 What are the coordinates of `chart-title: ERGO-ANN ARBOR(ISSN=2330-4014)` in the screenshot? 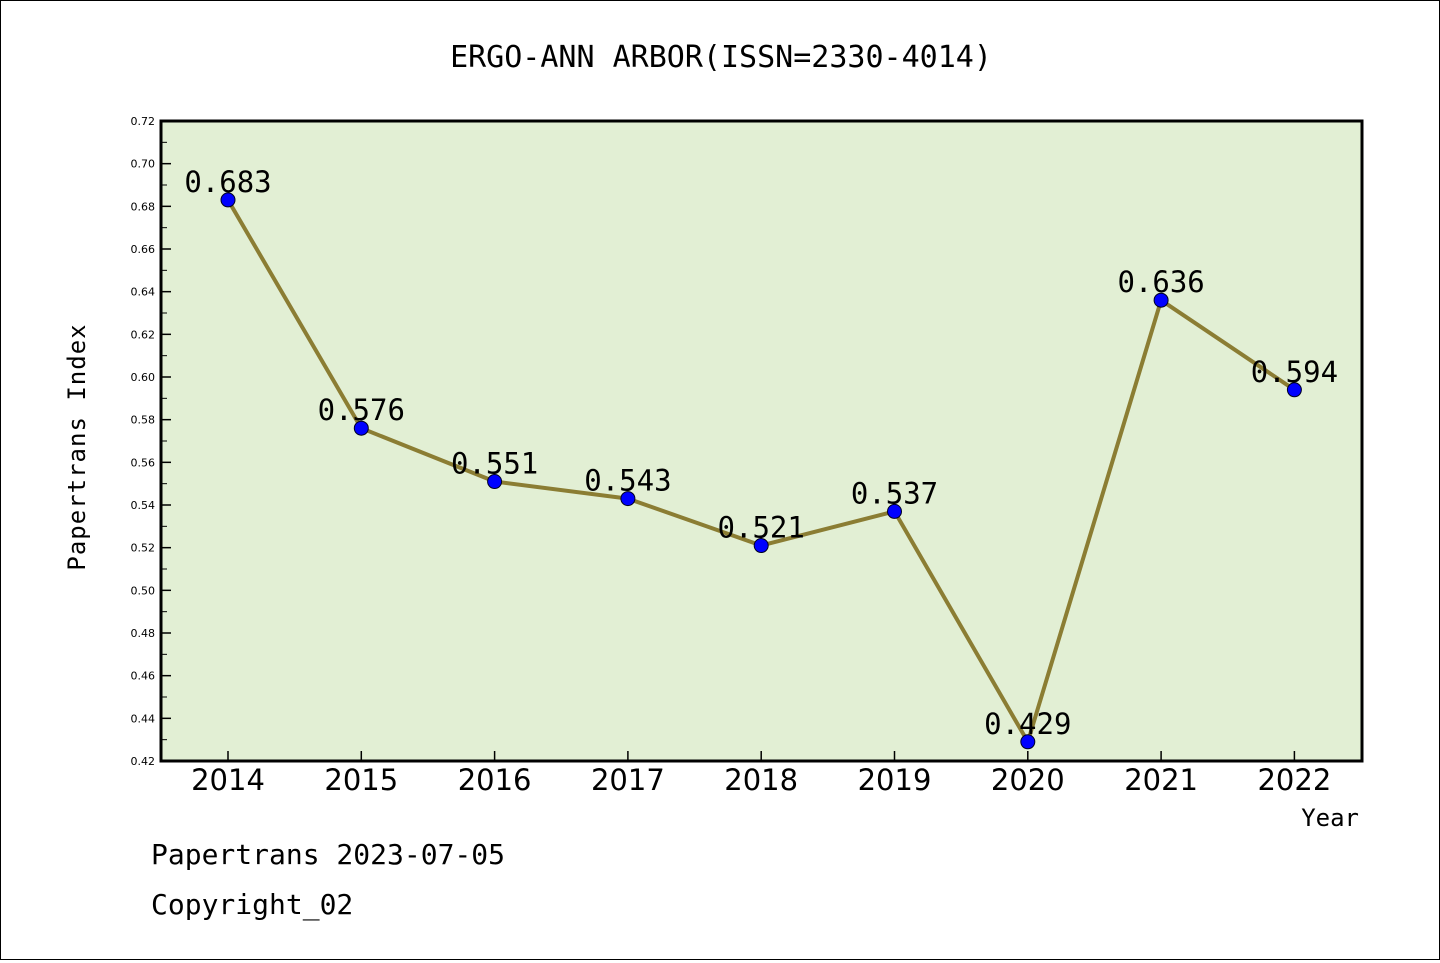 It's located at (721, 57).